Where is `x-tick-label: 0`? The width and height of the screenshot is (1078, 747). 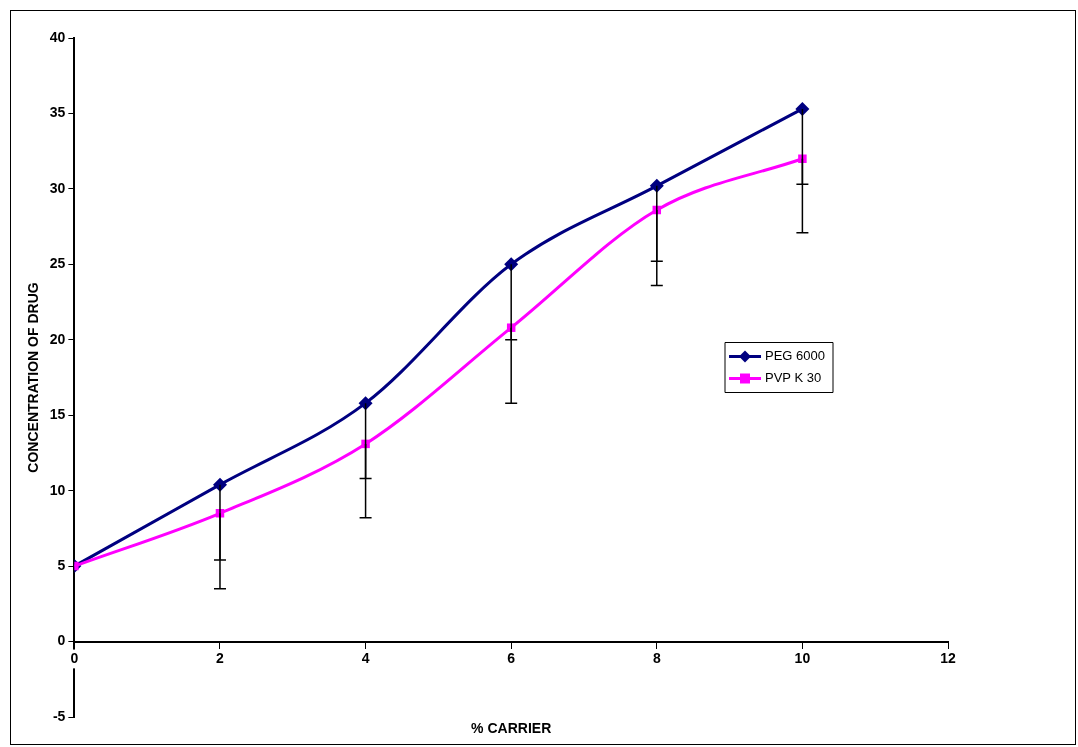 x-tick-label: 0 is located at coordinates (74, 657).